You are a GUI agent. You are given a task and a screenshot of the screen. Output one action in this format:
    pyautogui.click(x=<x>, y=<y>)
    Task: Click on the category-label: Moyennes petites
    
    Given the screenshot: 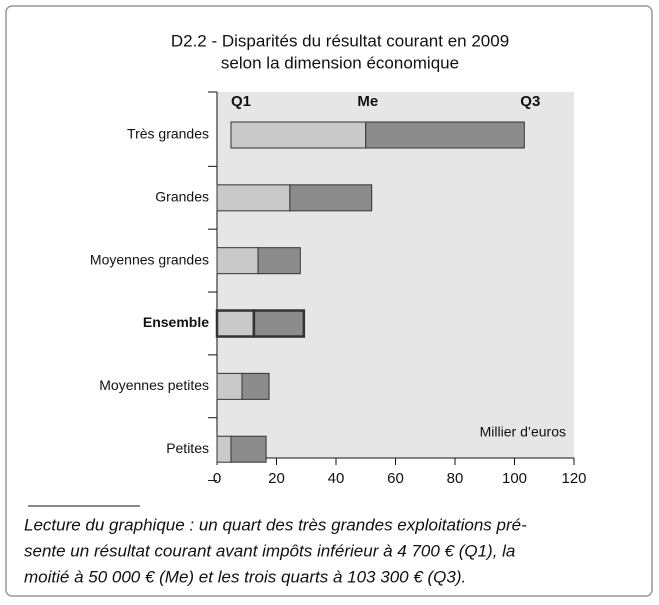 What is the action you would take?
    pyautogui.click(x=154, y=385)
    